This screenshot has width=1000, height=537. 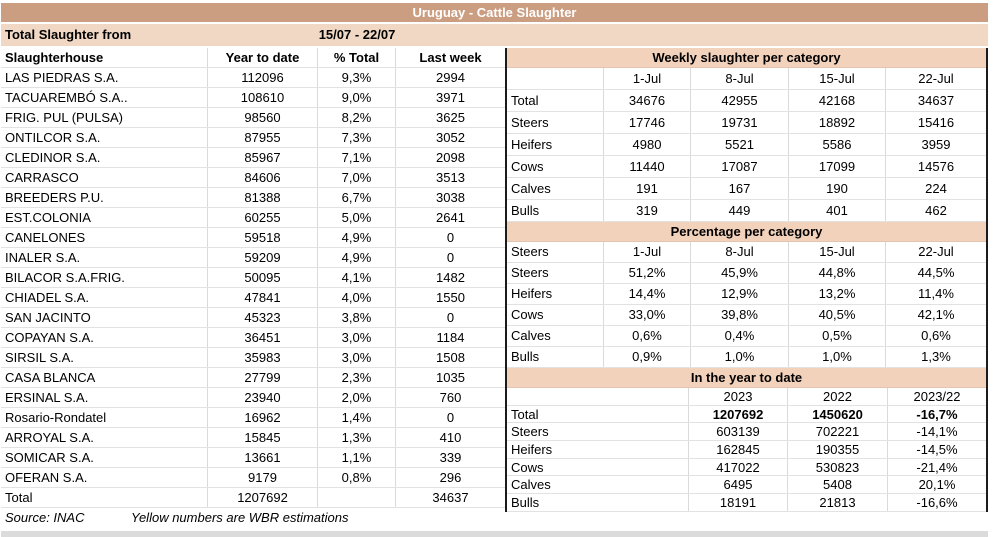 I want to click on table-cell: 9,3%, so click(x=356, y=77).